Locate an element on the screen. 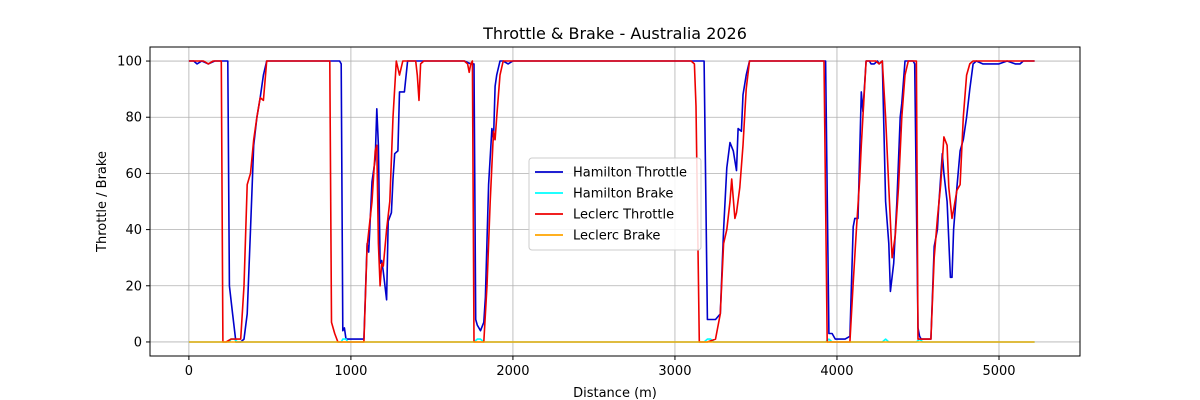 The image size is (1200, 400). y-tick-label: 40 is located at coordinates (133, 230).